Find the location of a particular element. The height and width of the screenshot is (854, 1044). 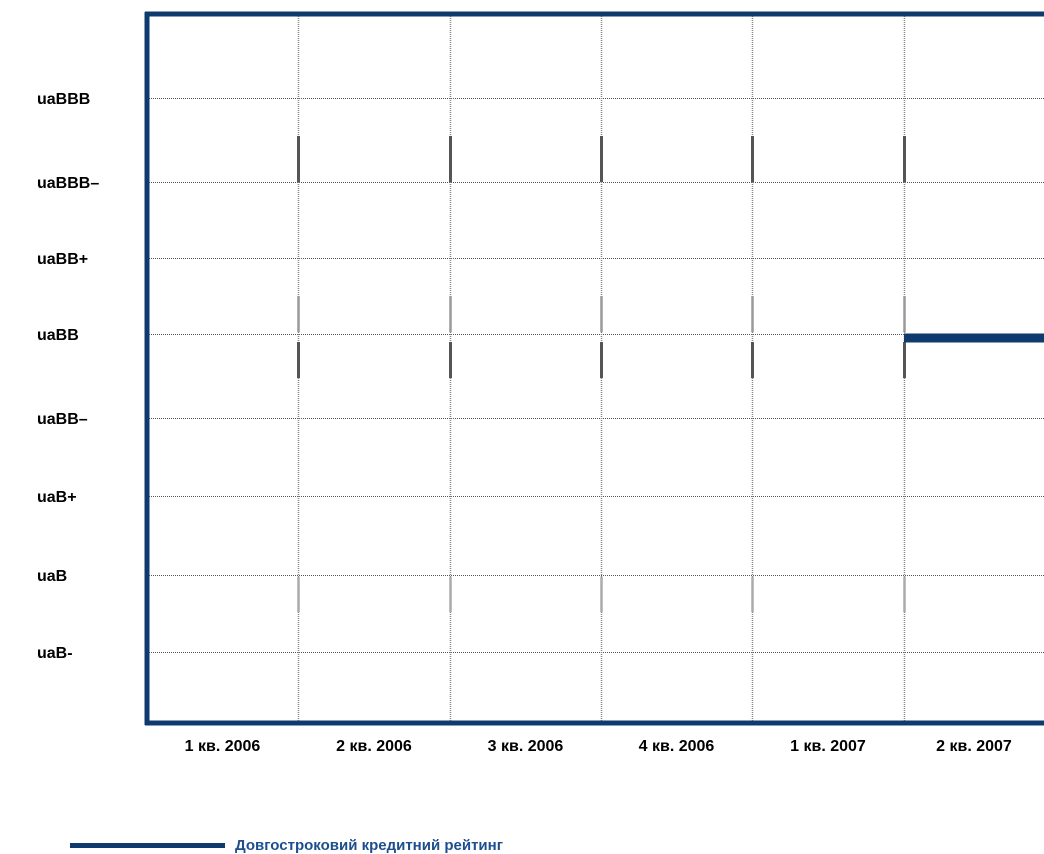

y-tick-label: uaBBB is located at coordinates (63, 99).